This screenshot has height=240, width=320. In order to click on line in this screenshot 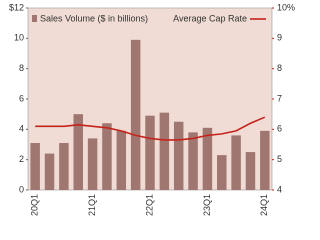, I will do `click(150, 128)`.